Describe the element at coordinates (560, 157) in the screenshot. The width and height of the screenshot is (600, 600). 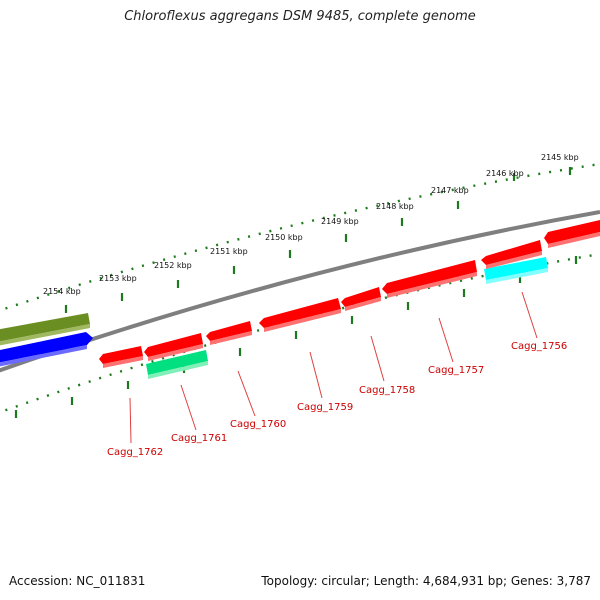
I see `scale-label-2145: 2145 kbp` at that location.